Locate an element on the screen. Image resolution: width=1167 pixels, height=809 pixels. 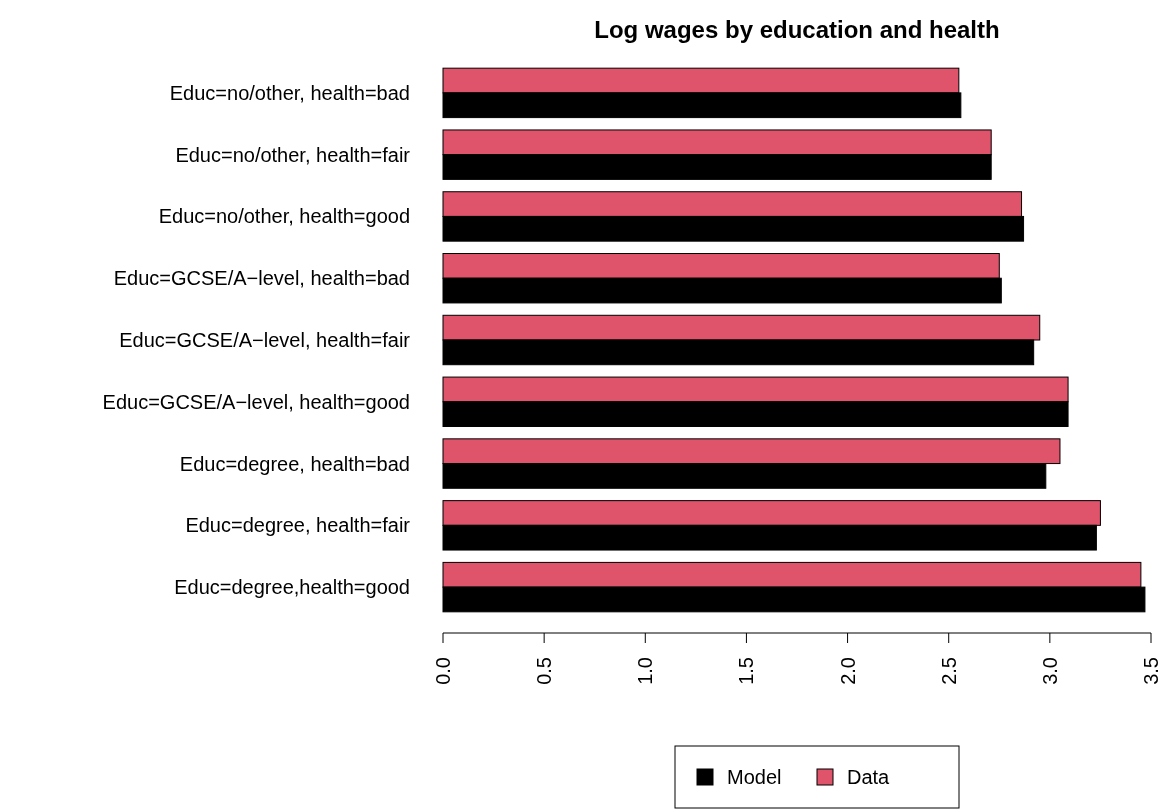
x-tick-label: 2.5 is located at coordinates (948, 671).